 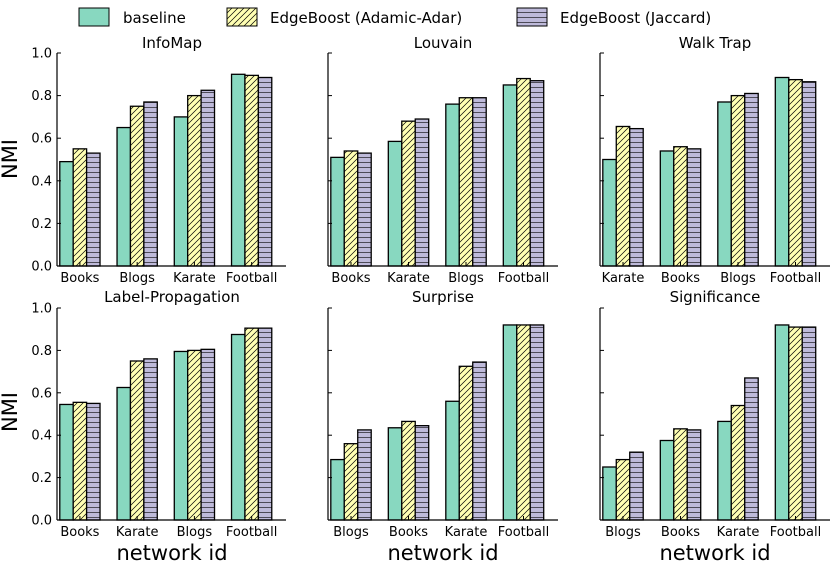 I want to click on bar-p4-football-baseline, so click(x=238, y=427).